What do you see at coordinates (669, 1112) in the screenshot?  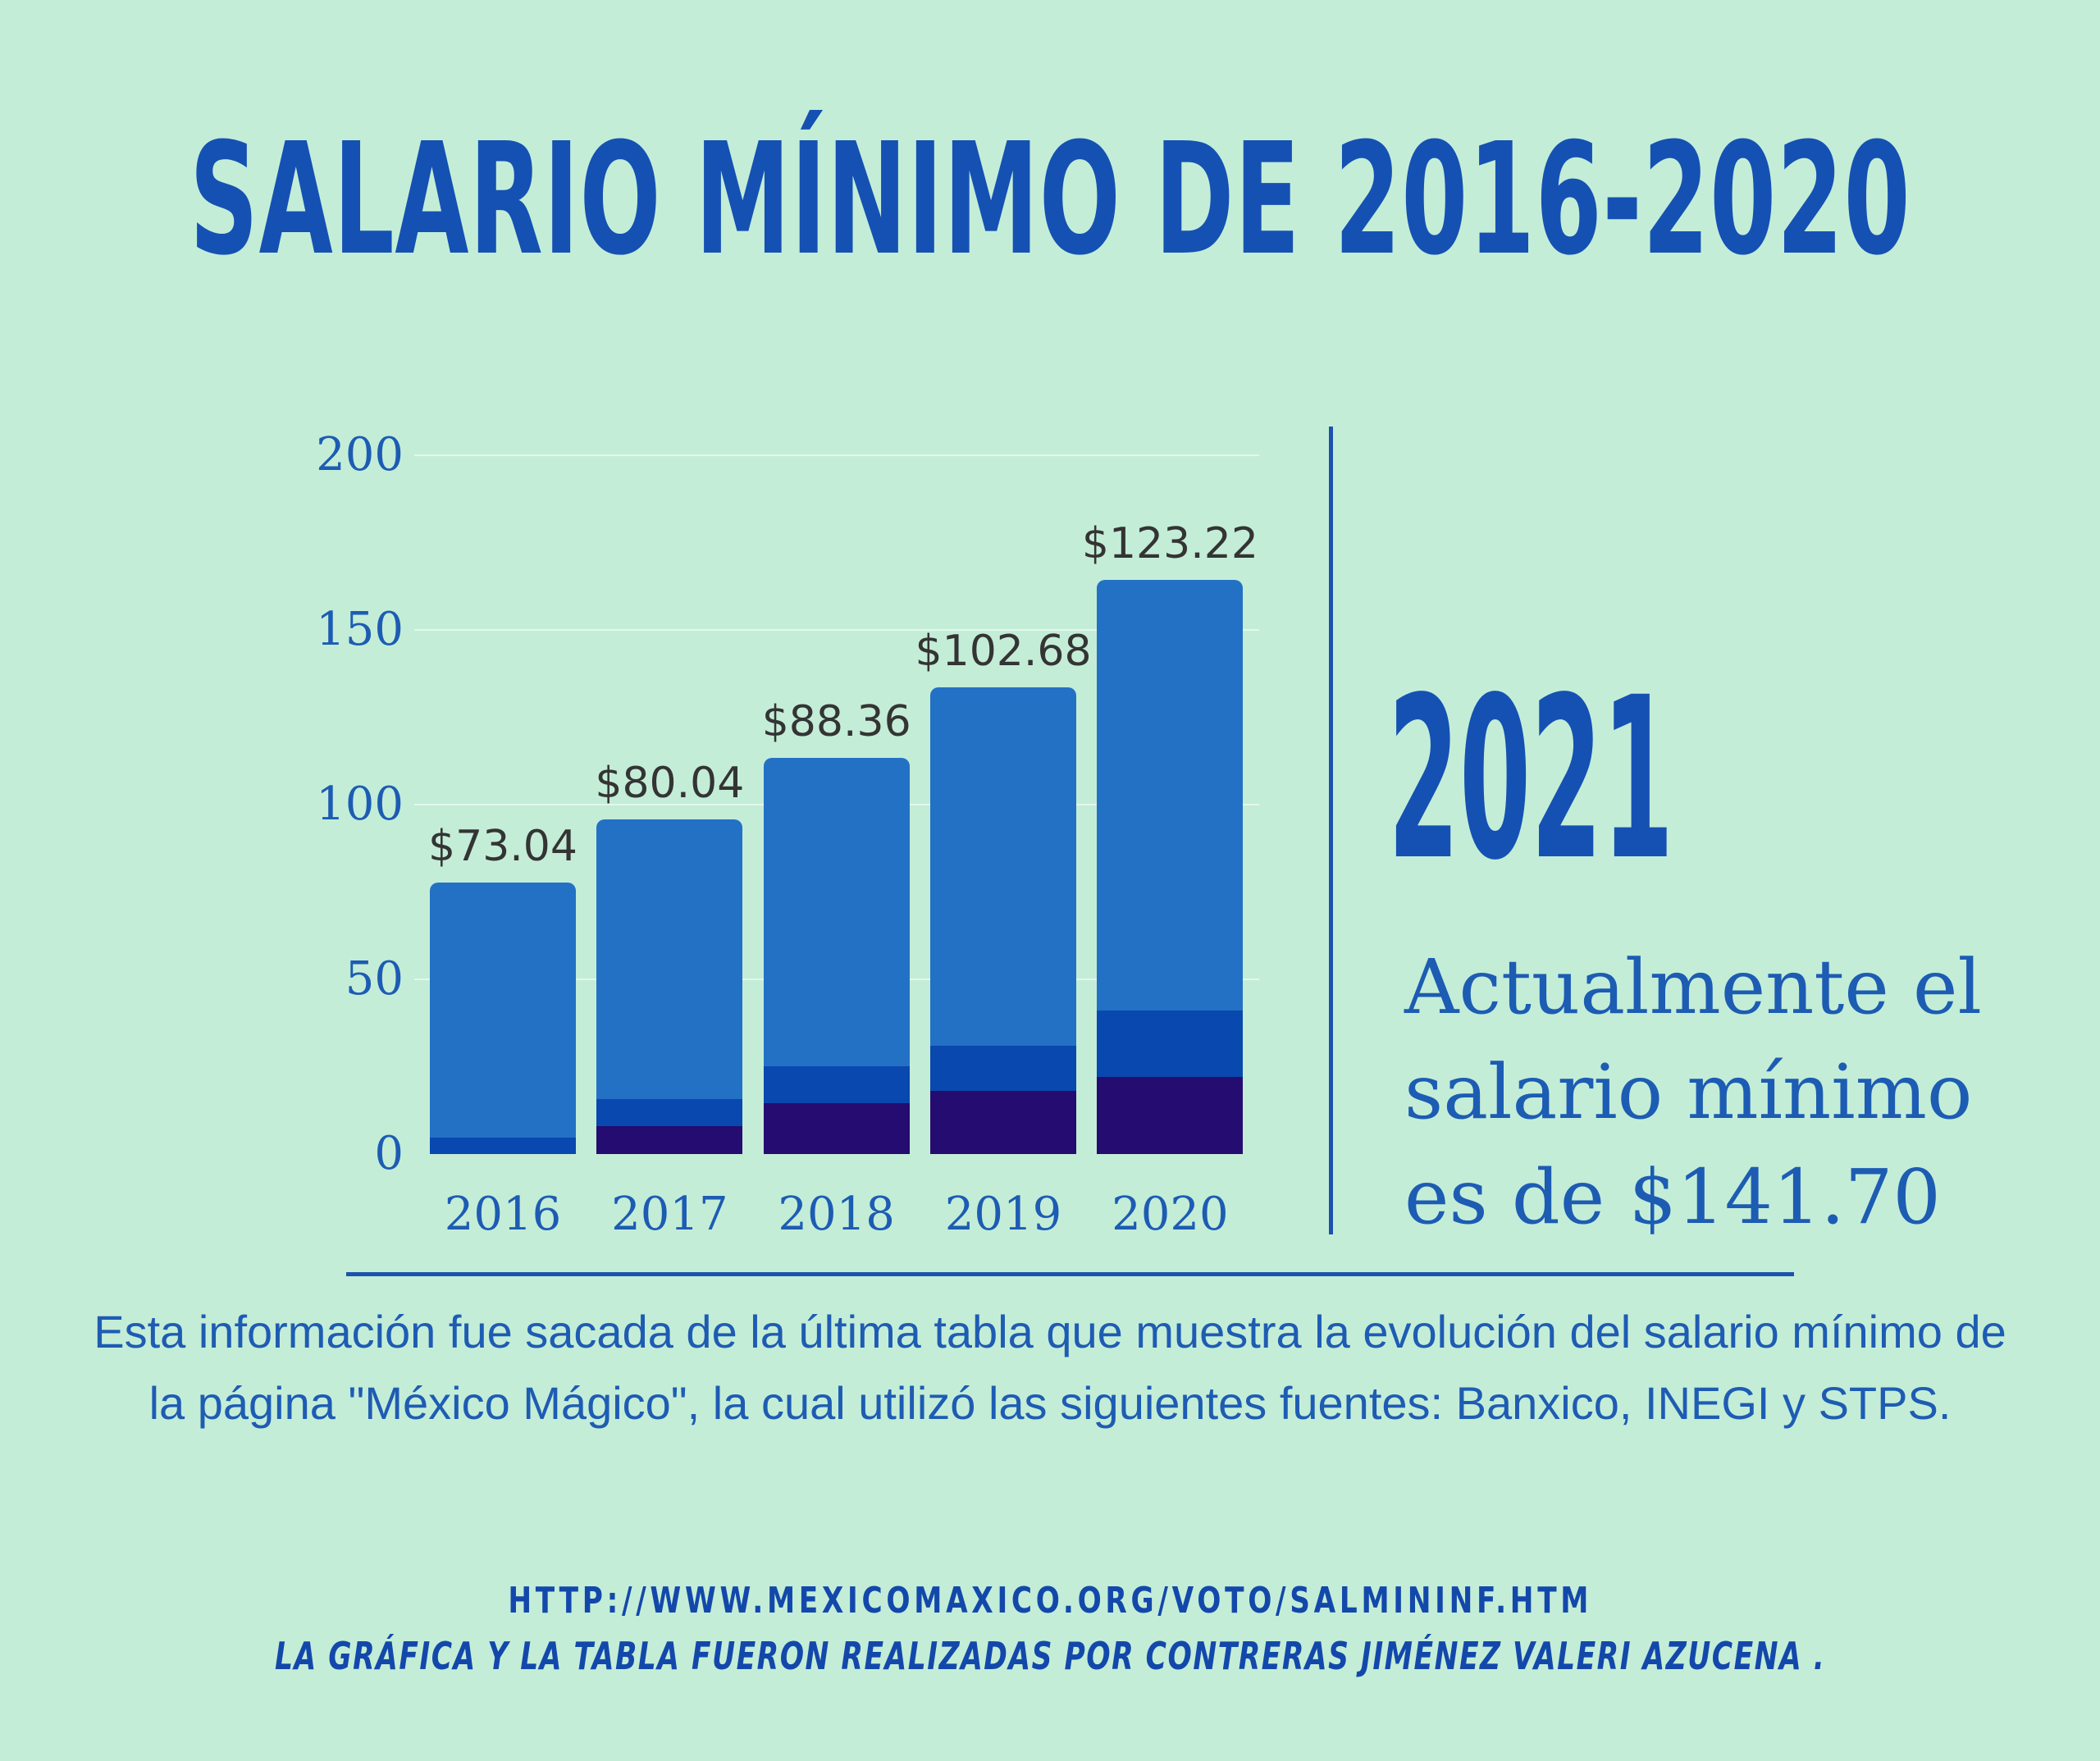 I see `bar-2017-segmento-medio-azul` at bounding box center [669, 1112].